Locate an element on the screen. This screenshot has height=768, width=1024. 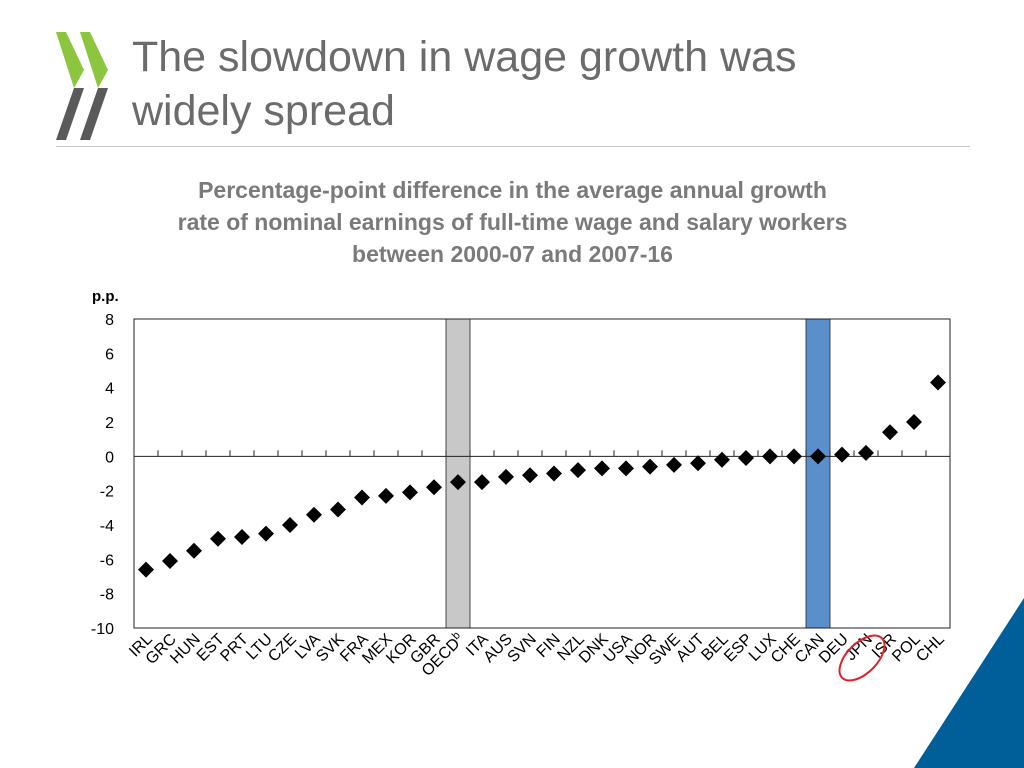
data-point-irl is located at coordinates (146, 569).